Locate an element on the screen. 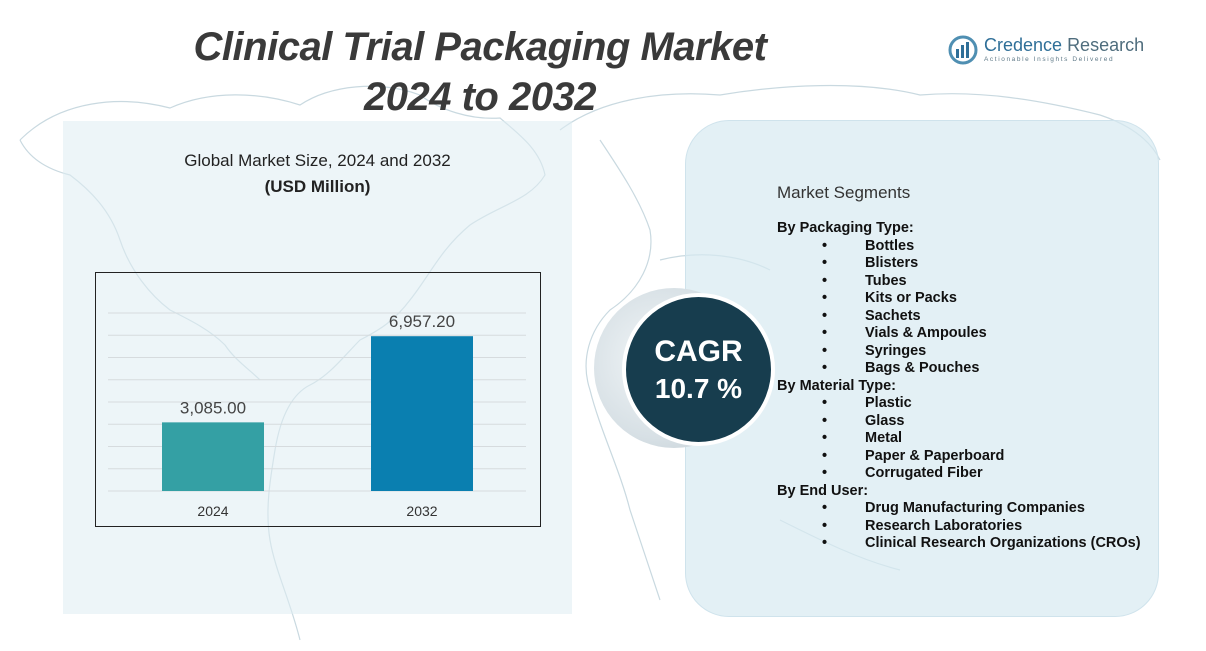 The height and width of the screenshot is (651, 1206). cagr-badge: CAGR 10.7 % is located at coordinates (698, 369).